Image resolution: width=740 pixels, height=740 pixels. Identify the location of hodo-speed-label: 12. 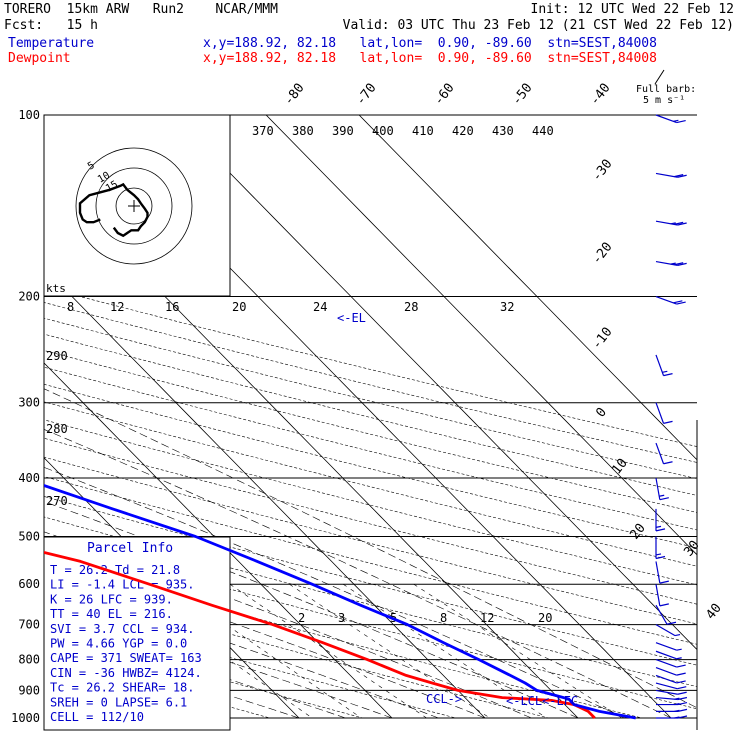
(117, 307).